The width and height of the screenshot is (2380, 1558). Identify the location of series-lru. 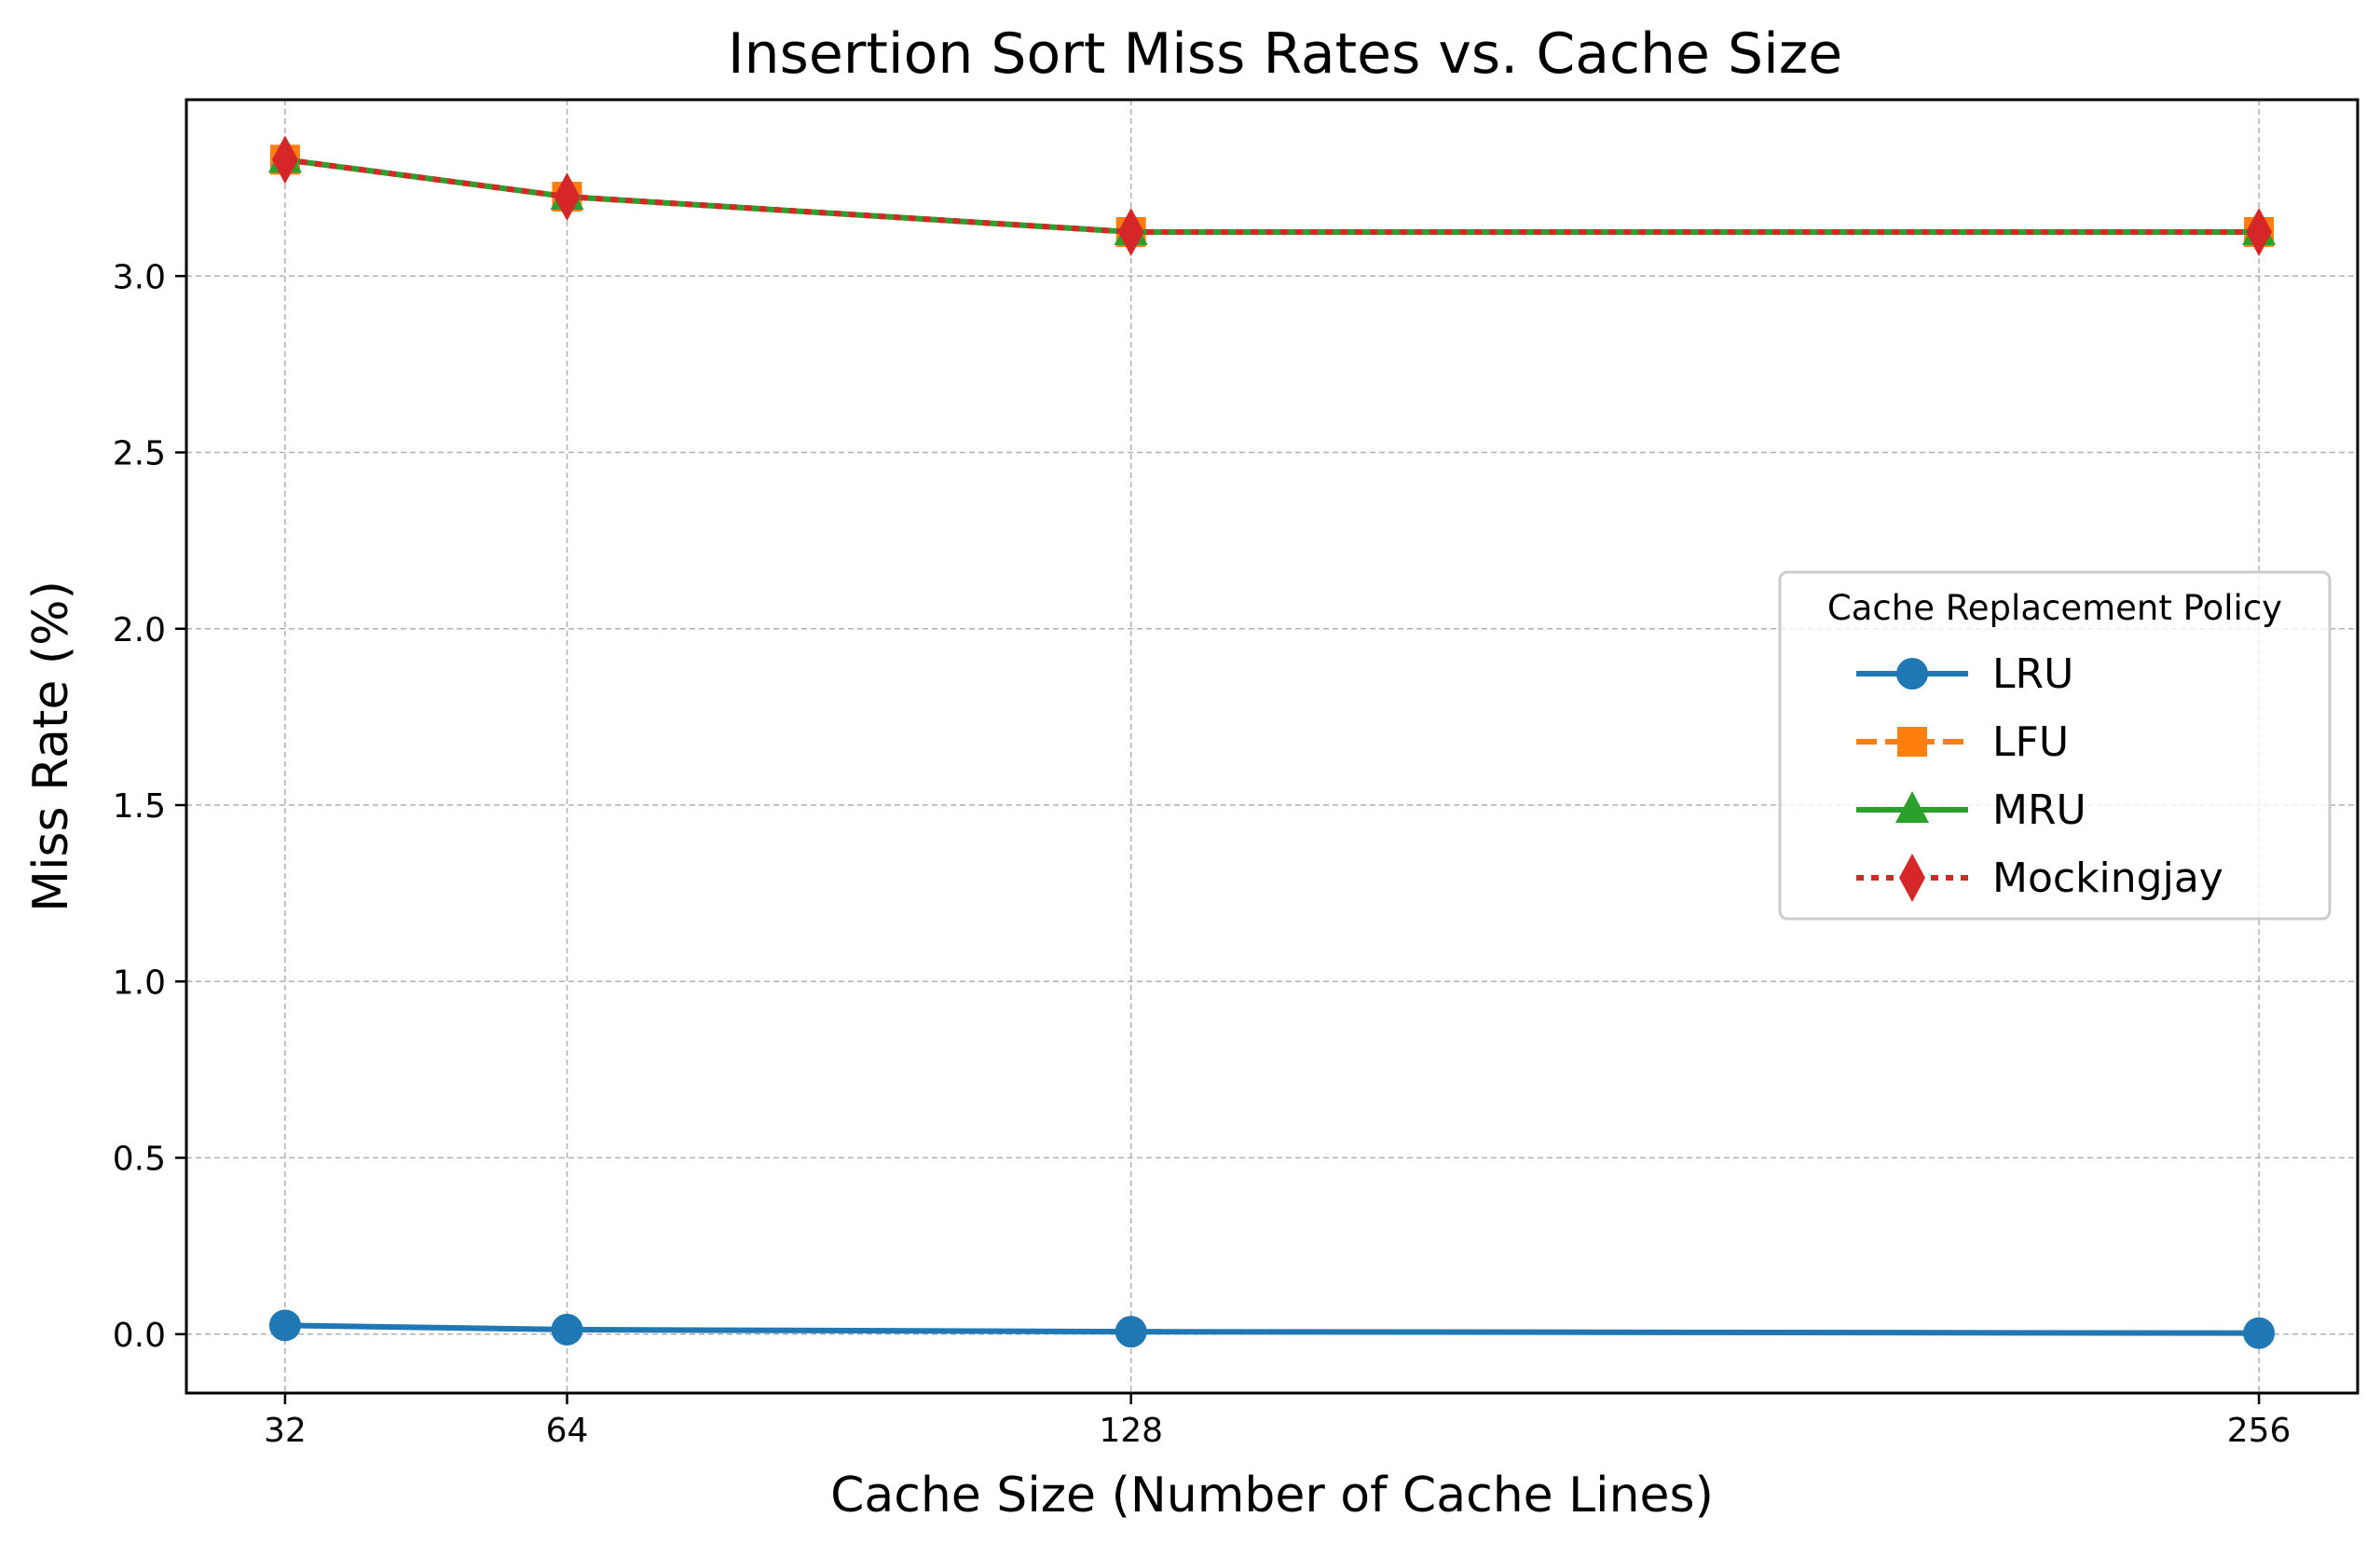
(1272, 1329).